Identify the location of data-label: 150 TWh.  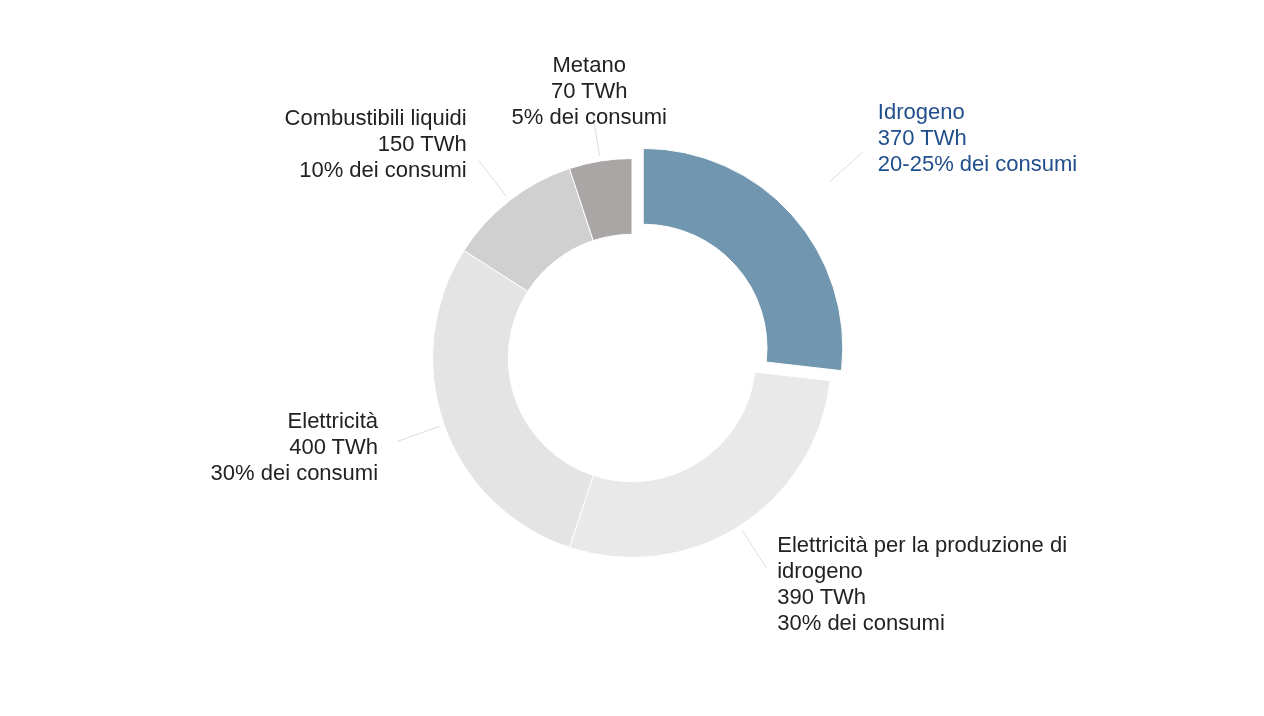
(422, 144).